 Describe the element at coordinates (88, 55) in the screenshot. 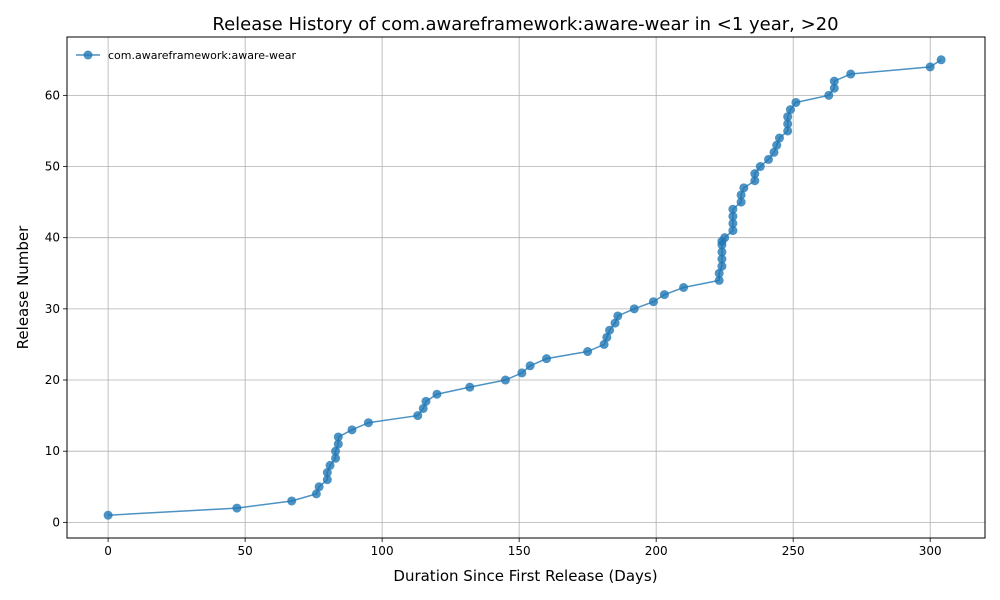

I see `legend-marker-swatch` at that location.